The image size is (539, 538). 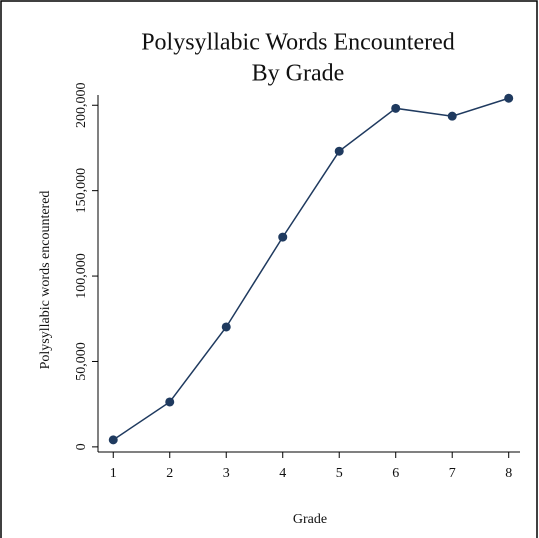 I want to click on x-tick-label: 5, so click(x=339, y=473).